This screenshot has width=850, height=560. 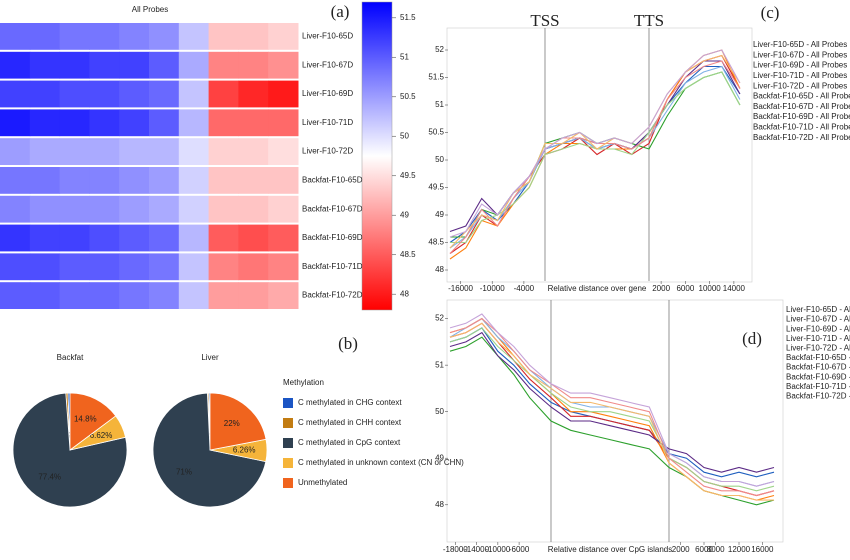 What do you see at coordinates (734, 288) in the screenshot?
I see `x-tick-label: 14000` at bounding box center [734, 288].